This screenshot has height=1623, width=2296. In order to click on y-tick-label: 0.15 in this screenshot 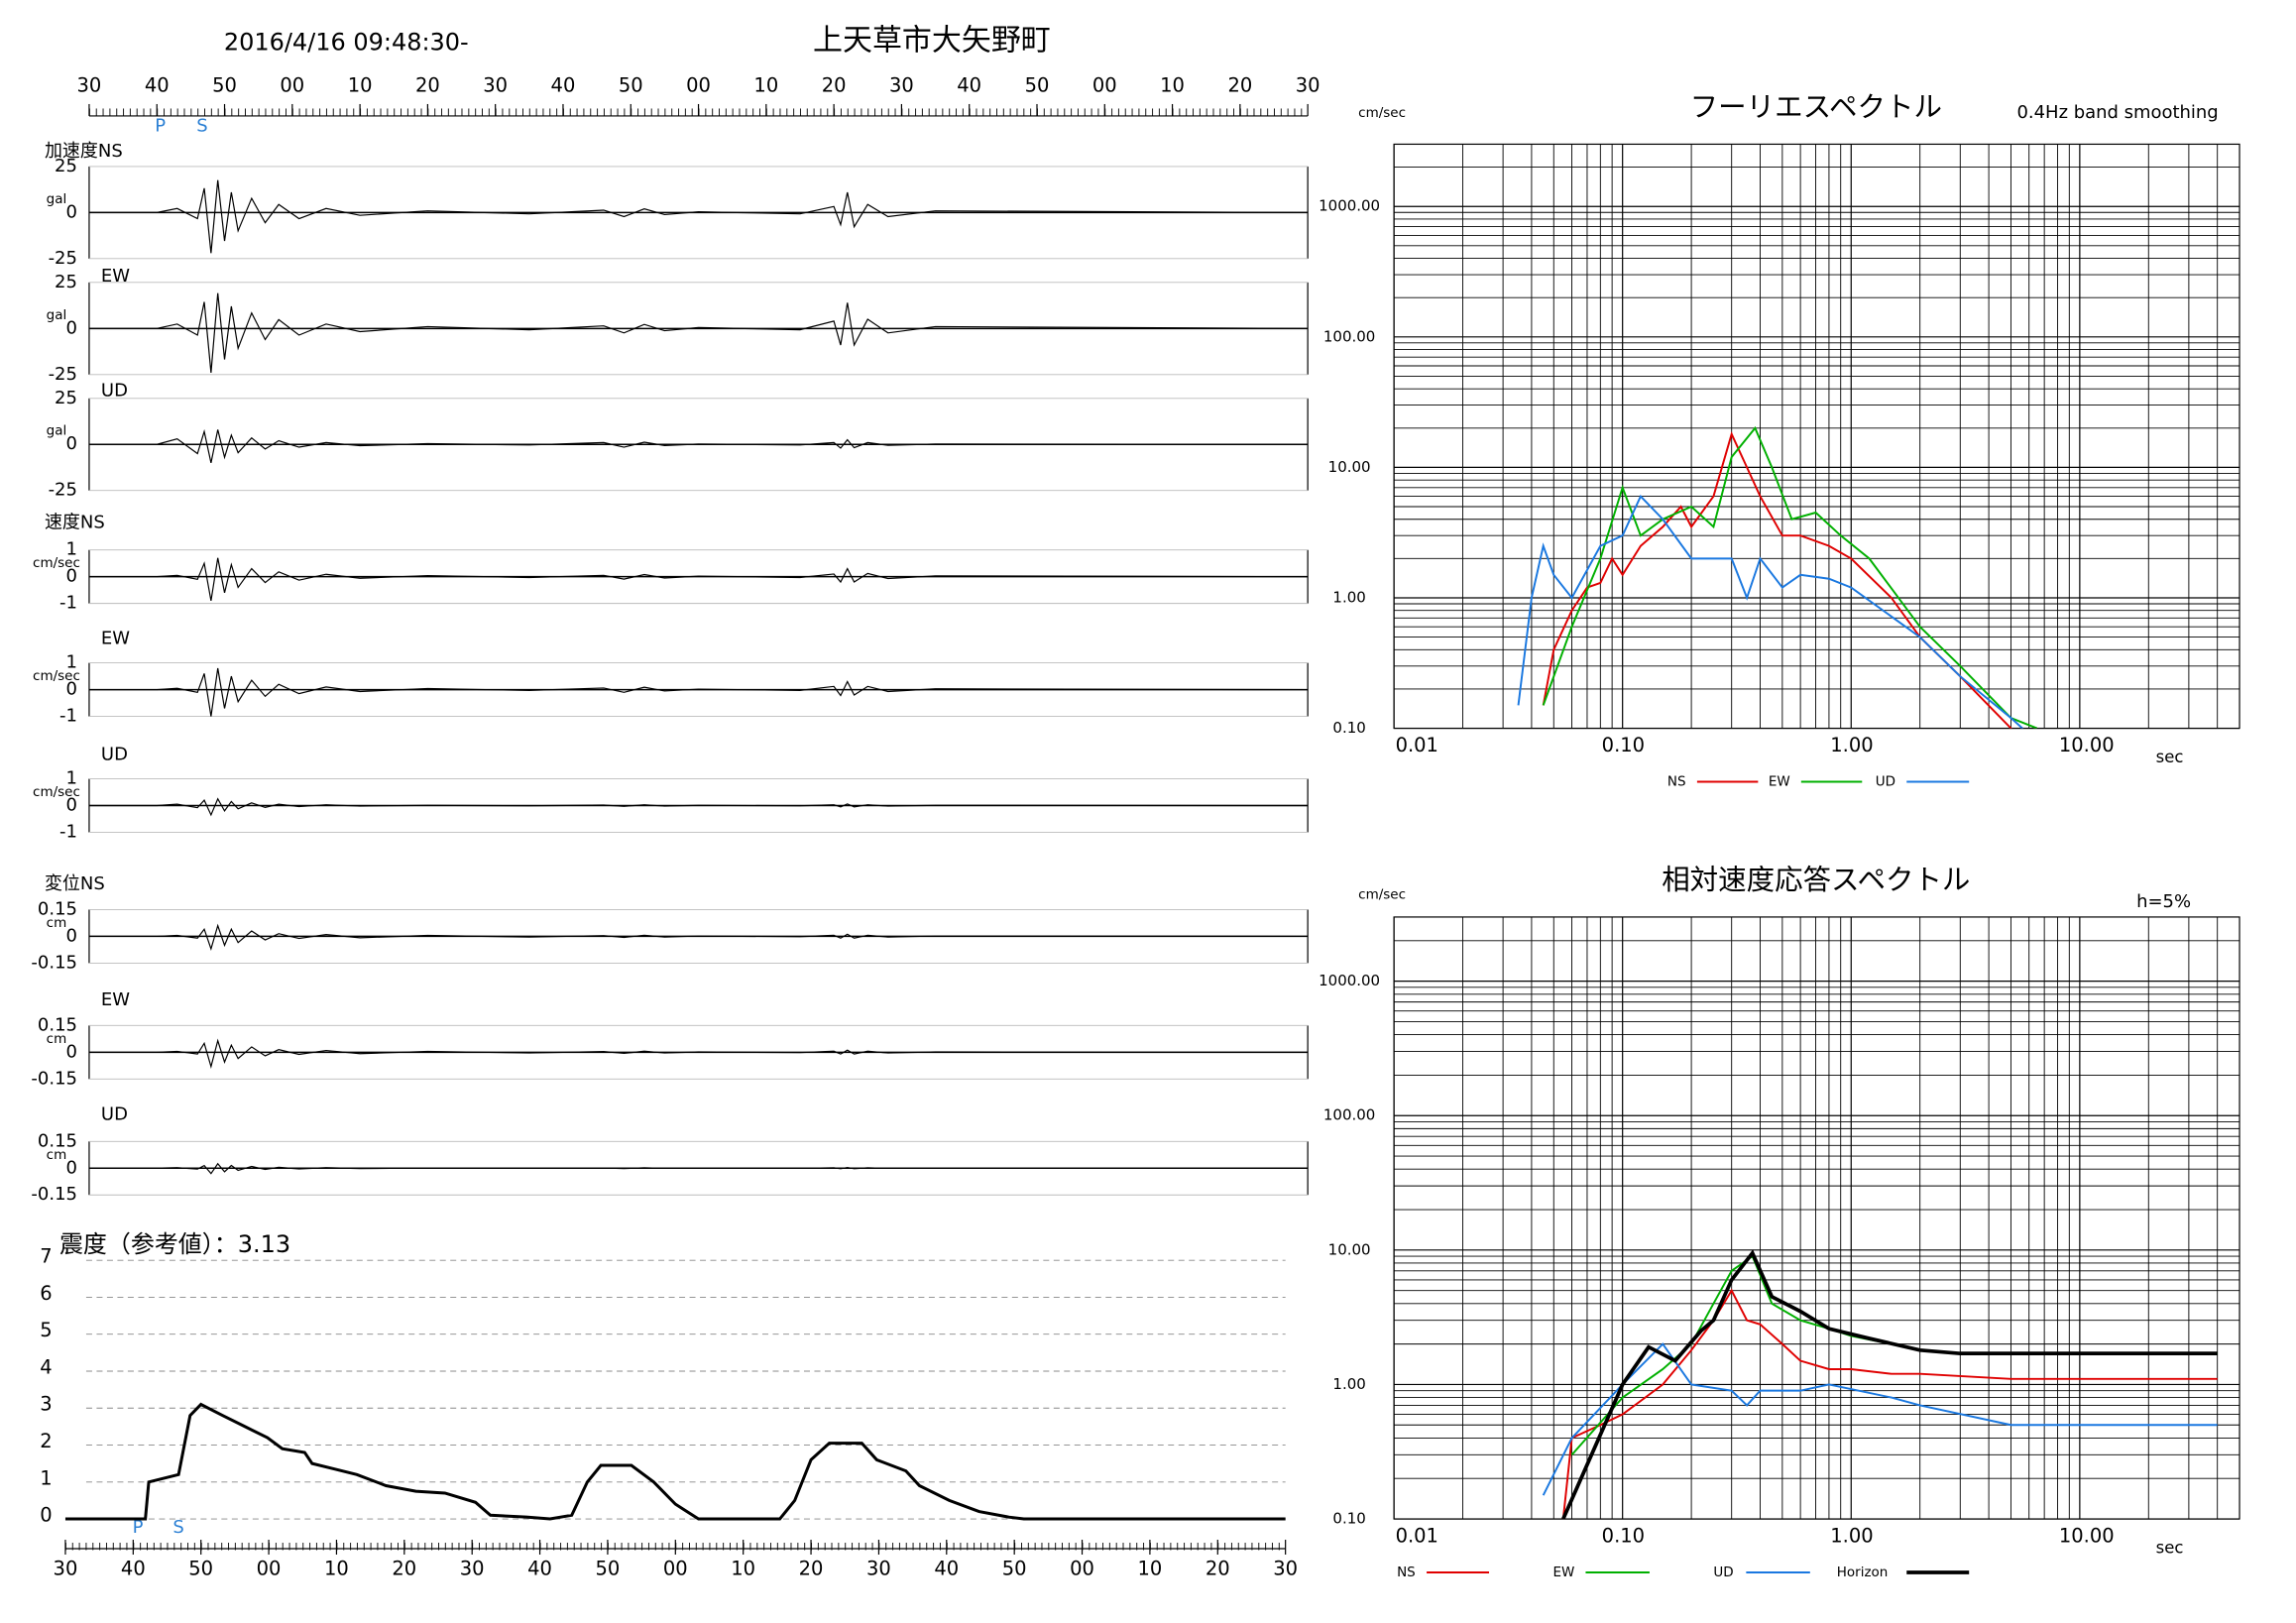, I will do `click(58, 1140)`.